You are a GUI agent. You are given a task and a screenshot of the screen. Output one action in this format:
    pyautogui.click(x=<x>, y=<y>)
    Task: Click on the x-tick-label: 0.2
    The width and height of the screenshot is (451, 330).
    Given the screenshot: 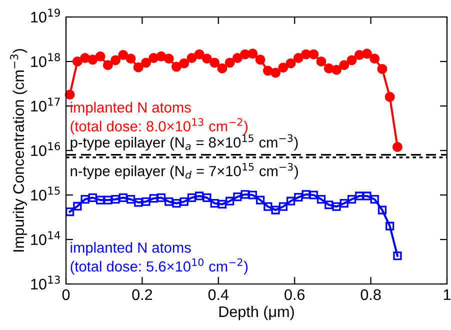 What is the action you would take?
    pyautogui.click(x=142, y=294)
    